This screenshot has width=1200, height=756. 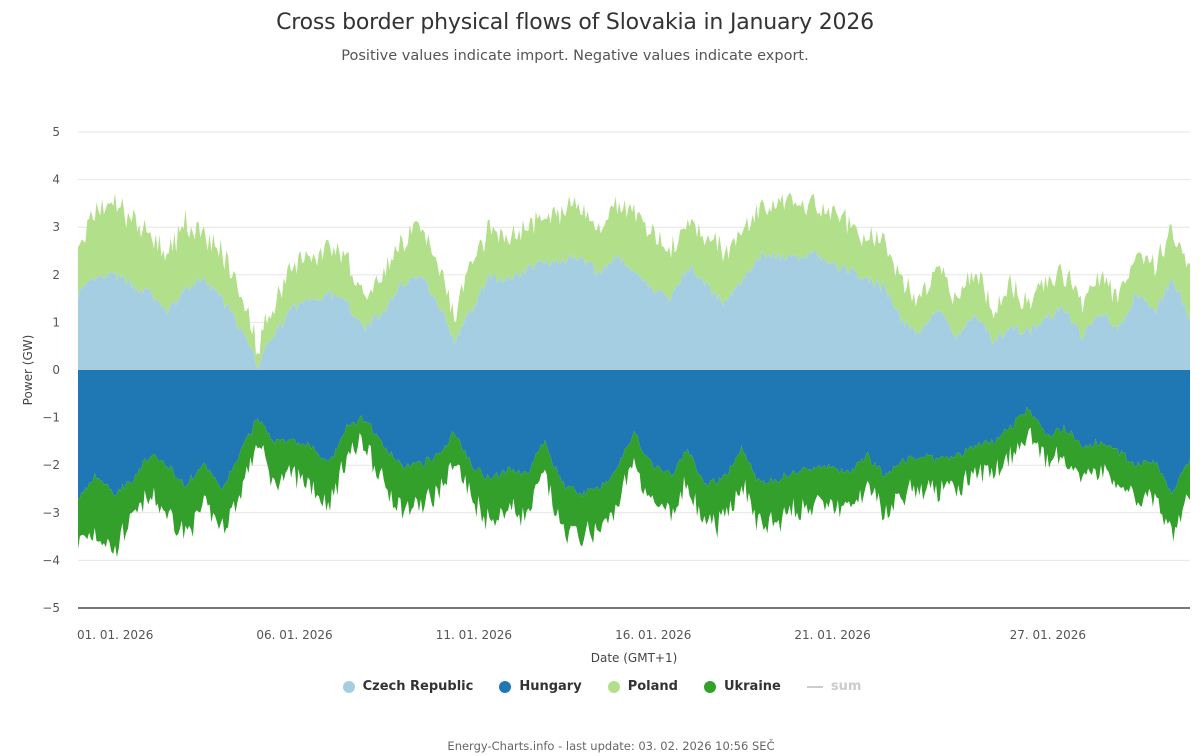 I want to click on x-axis-title: Date (GMT+1), so click(x=634, y=658).